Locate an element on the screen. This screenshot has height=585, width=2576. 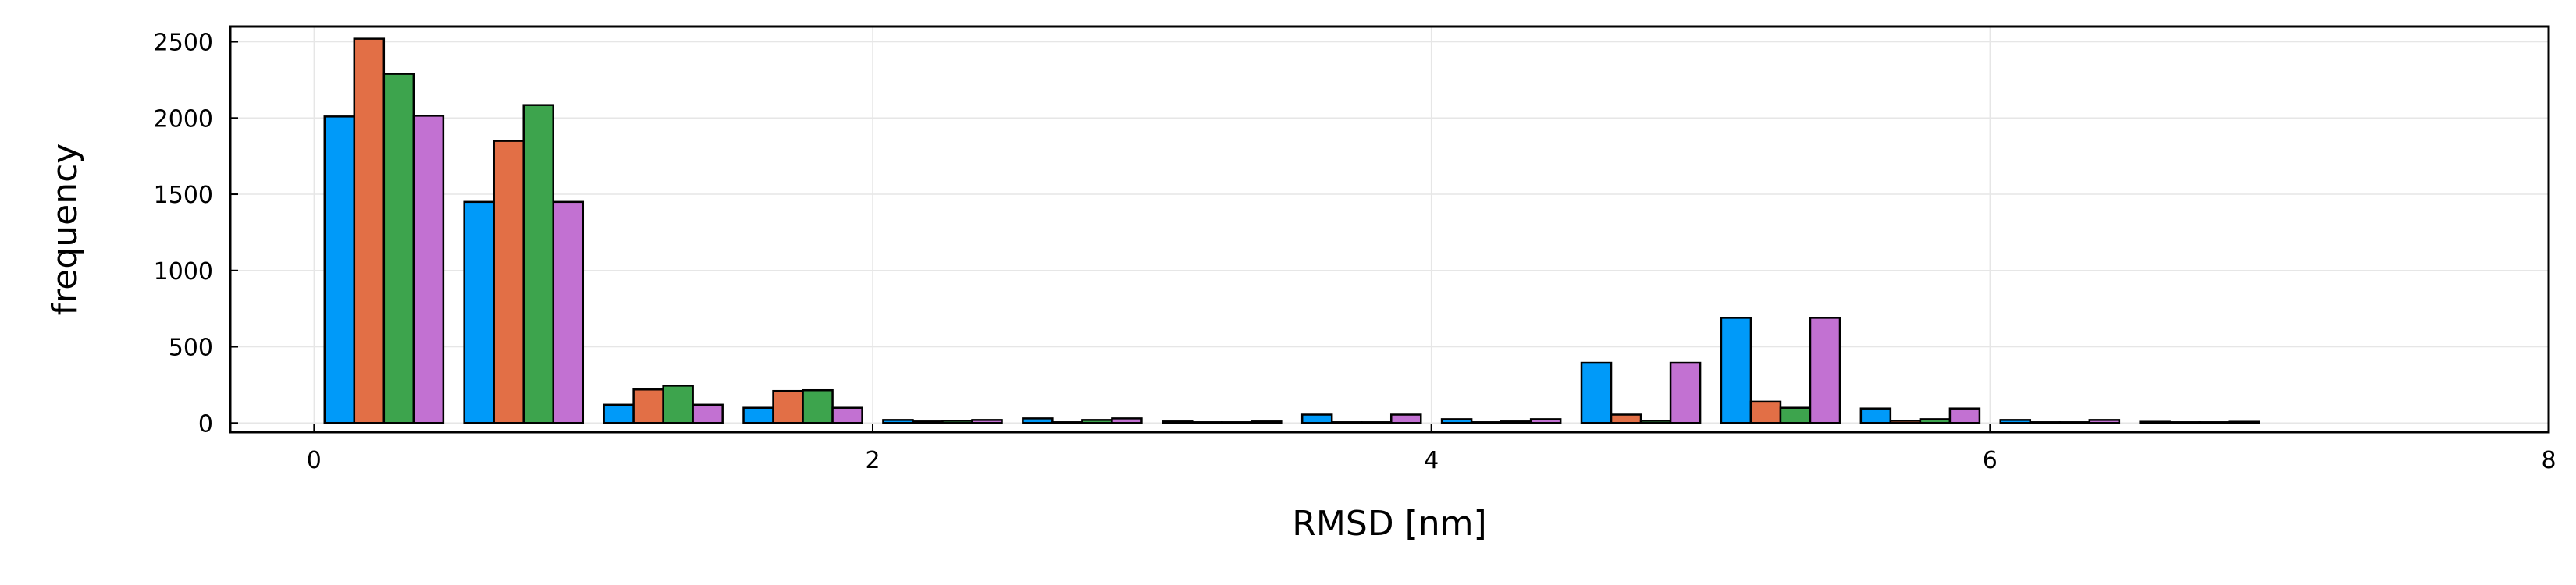
x-tick-label-4: 4 is located at coordinates (1431, 461).